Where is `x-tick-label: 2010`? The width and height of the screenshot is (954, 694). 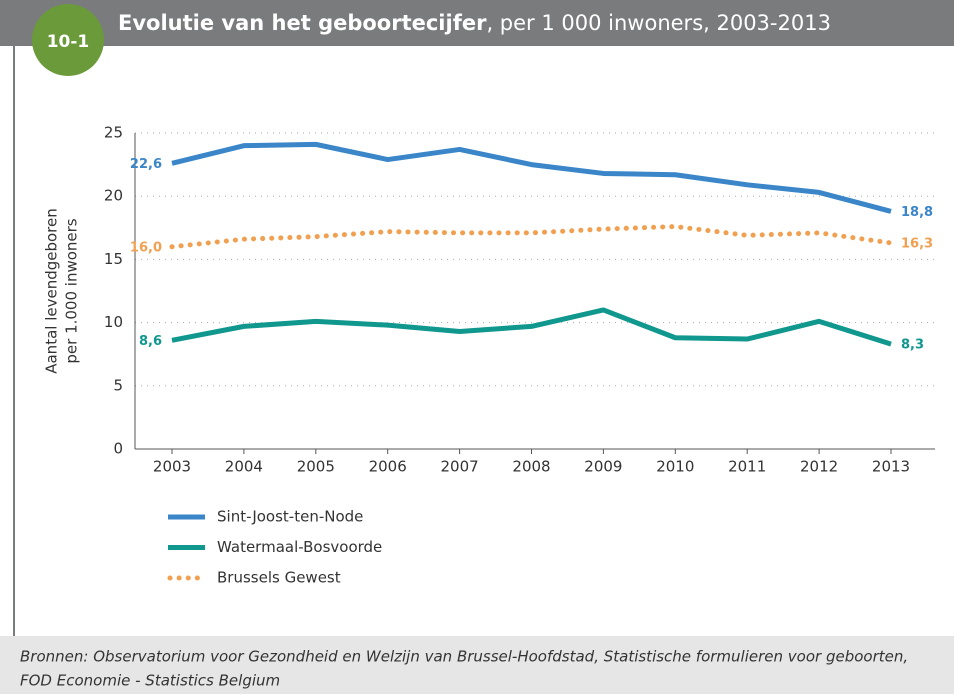 x-tick-label: 2010 is located at coordinates (675, 467).